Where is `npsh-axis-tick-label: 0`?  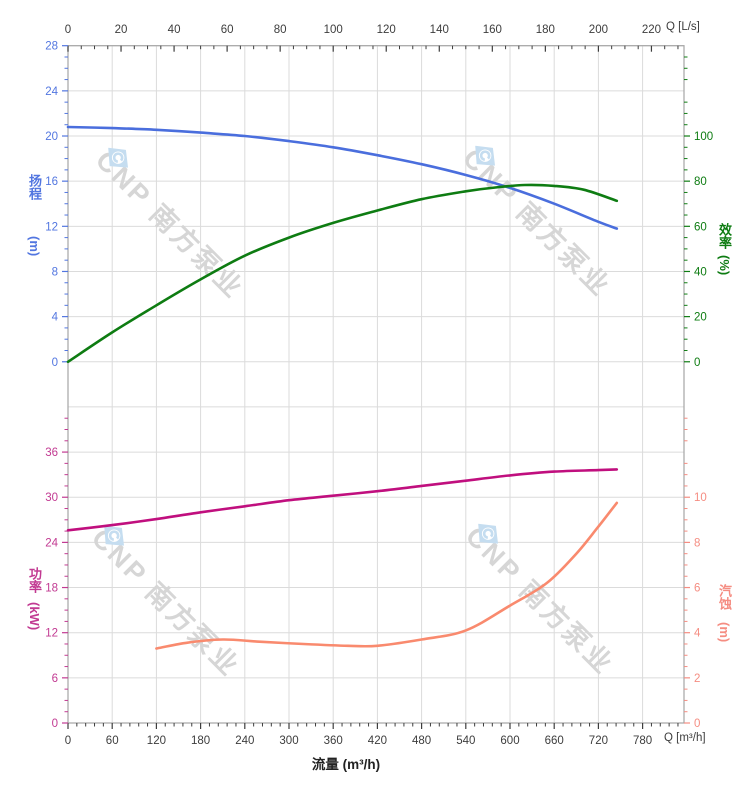 npsh-axis-tick-label: 0 is located at coordinates (697, 724).